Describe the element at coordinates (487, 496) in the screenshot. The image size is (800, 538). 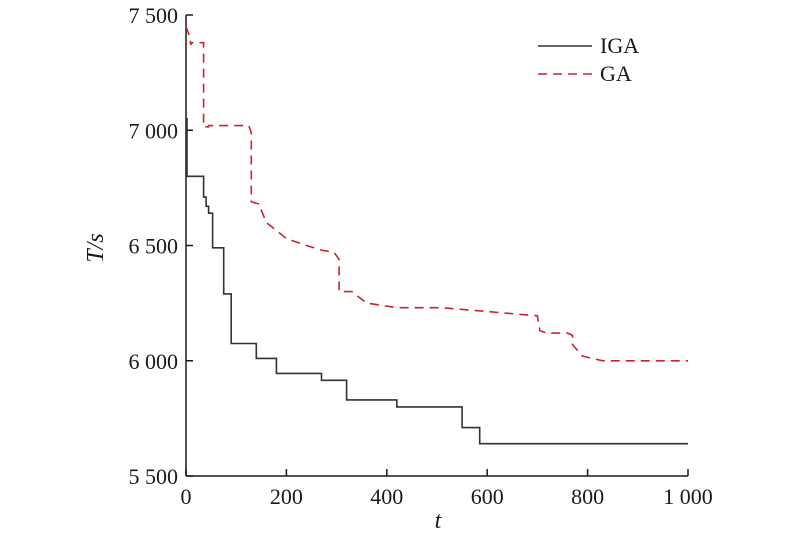
I see `x-tick-label: 600` at that location.